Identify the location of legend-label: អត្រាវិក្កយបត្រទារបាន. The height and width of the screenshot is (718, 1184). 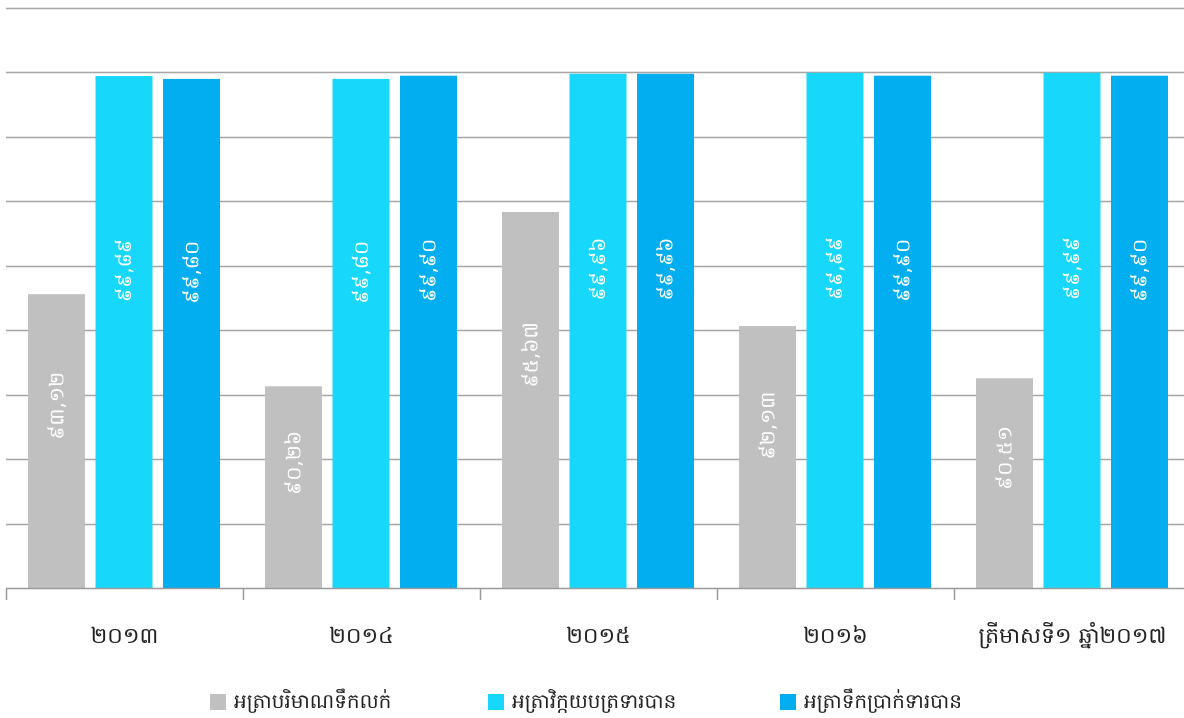
(594, 700).